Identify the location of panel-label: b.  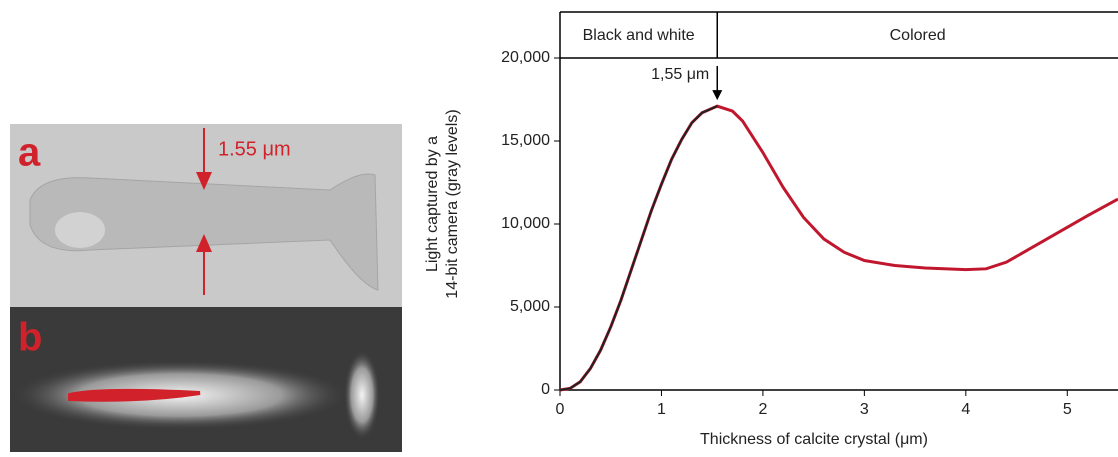
(30, 338).